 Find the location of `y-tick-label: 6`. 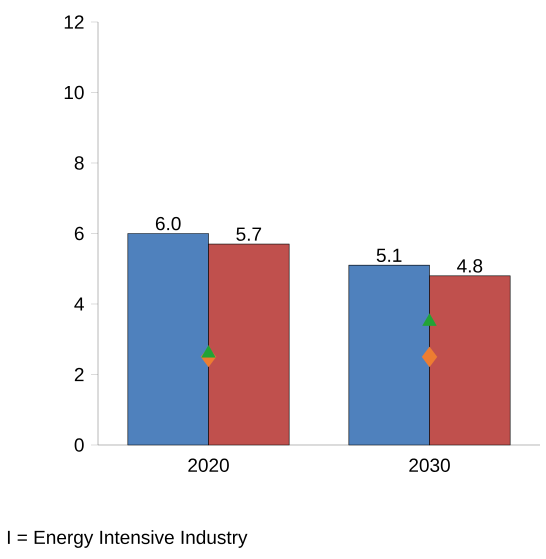

y-tick-label: 6 is located at coordinates (79, 233).